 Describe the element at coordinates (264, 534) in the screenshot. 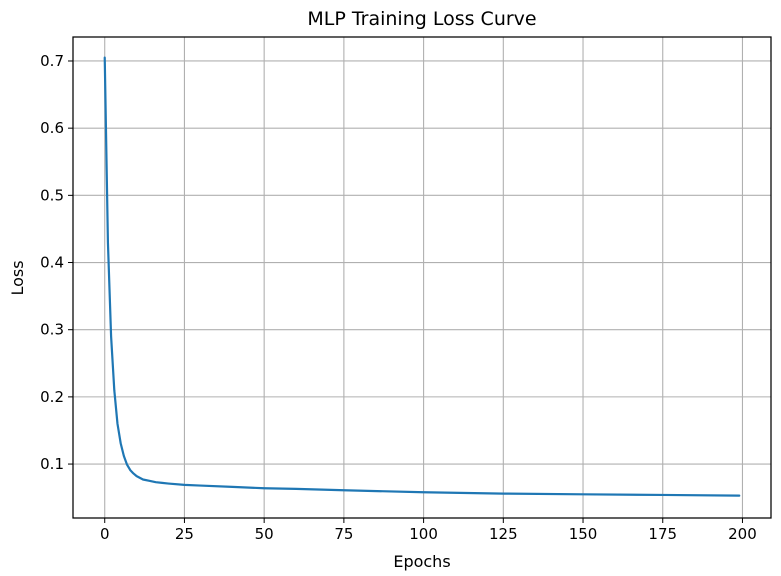

I see `x-tick-label: 50` at that location.